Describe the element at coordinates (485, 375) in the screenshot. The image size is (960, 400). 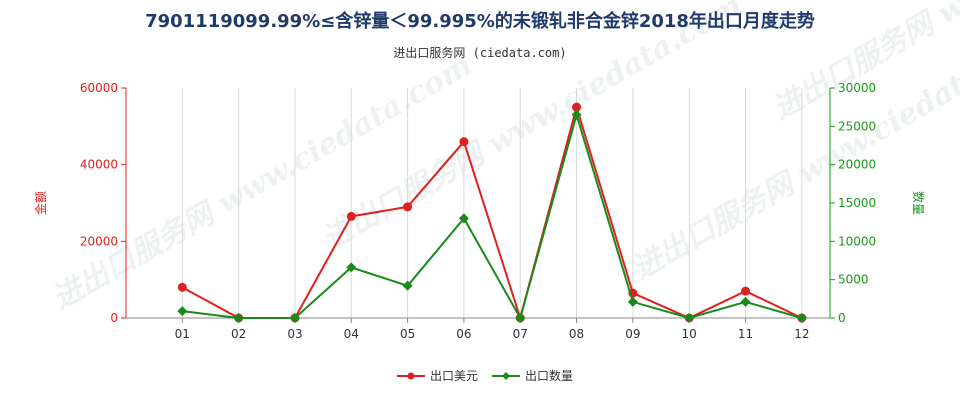
I see `legend: 出口美元 出口数量` at that location.